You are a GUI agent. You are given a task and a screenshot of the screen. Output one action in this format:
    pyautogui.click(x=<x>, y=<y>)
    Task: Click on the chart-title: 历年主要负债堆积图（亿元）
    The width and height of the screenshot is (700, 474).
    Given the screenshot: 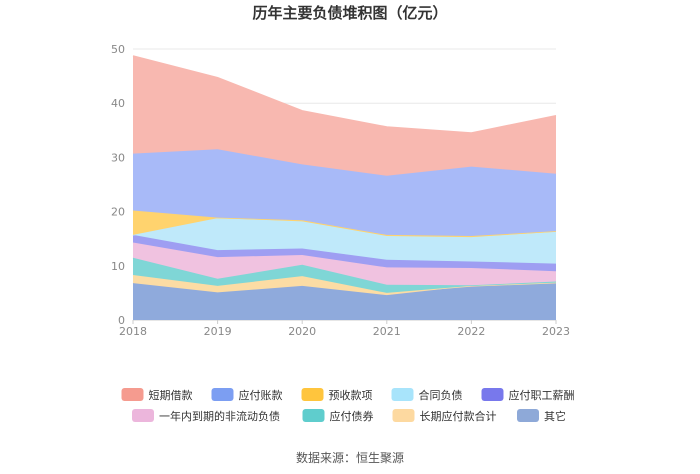 What is the action you would take?
    pyautogui.click(x=349, y=13)
    